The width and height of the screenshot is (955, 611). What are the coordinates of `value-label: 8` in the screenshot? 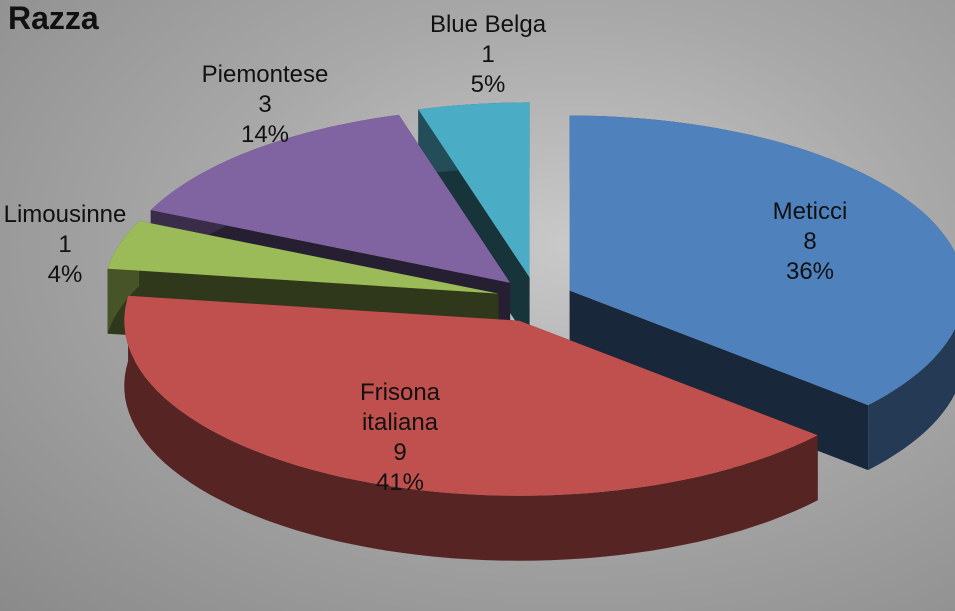 It's located at (810, 241).